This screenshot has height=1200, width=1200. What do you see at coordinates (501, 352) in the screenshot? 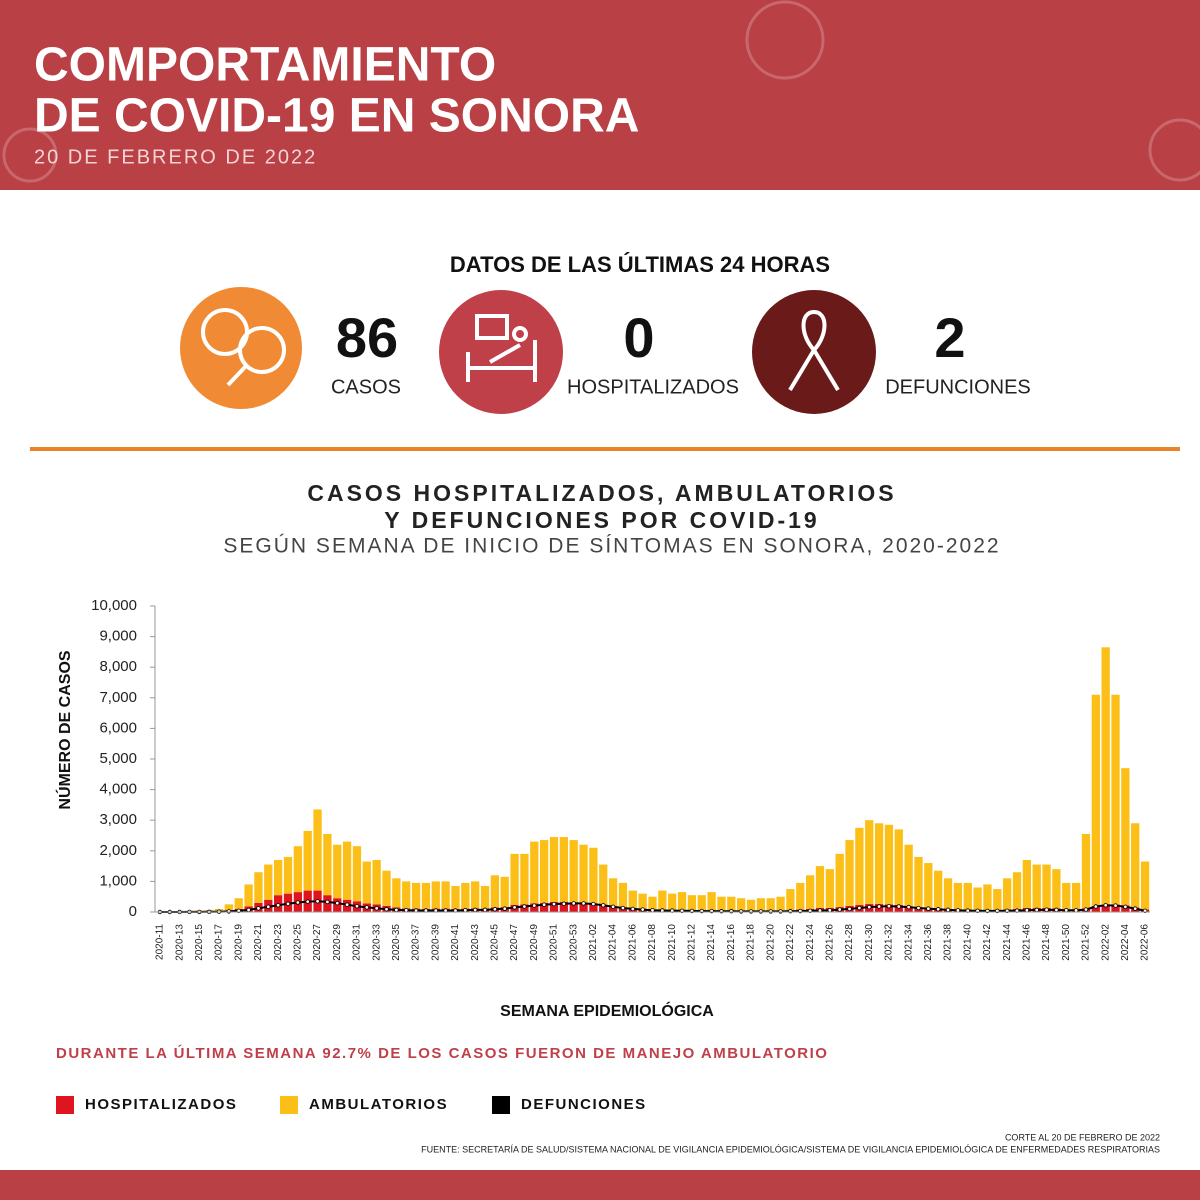
I see `hospital-icon` at bounding box center [501, 352].